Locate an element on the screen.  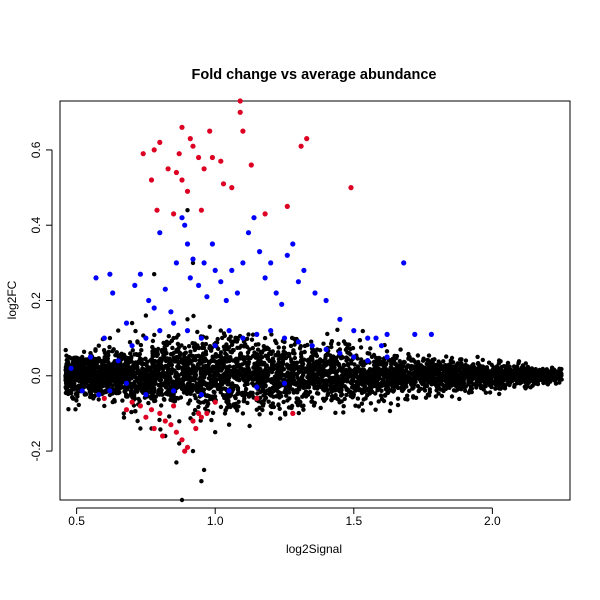
y-axis: -0.2 0.0 0.2 0.4 0.6 is located at coordinates (41, 301).